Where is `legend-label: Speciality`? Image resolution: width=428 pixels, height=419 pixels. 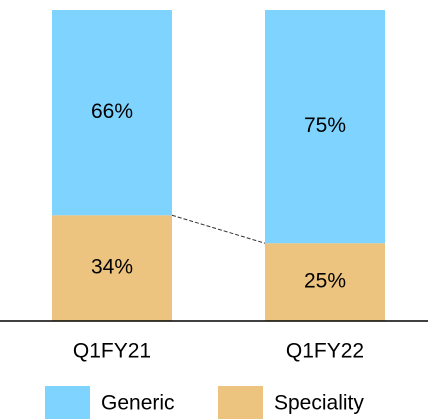 legend-label: Speciality is located at coordinates (319, 403).